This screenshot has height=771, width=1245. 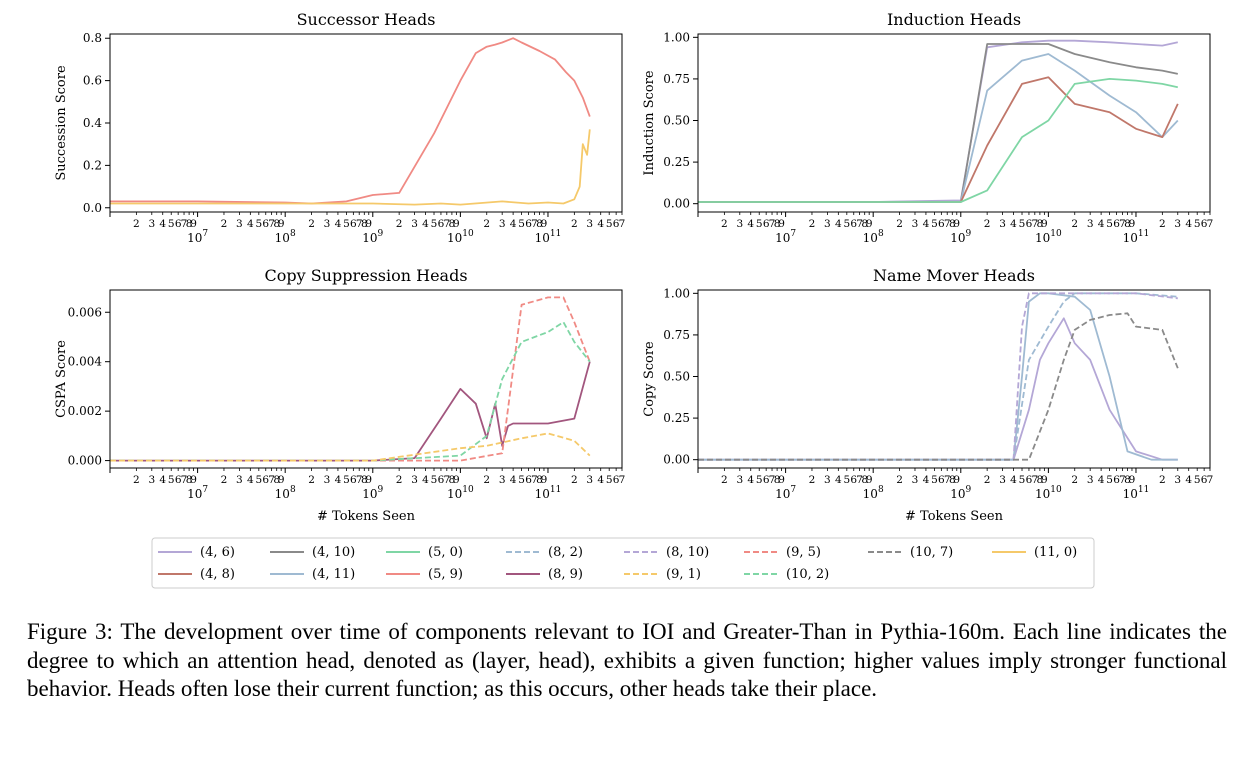 What do you see at coordinates (676, 418) in the screenshot?
I see `y-tick-label: 0.25` at bounding box center [676, 418].